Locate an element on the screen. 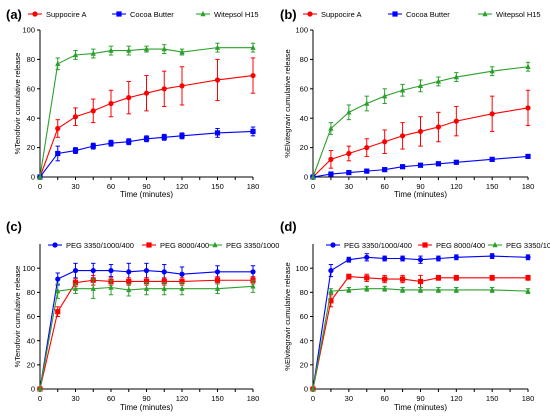 Image resolution: width=550 pixels, height=420 pixels. legend-entry: PEG 3350/1000 is located at coordinates (243, 245).